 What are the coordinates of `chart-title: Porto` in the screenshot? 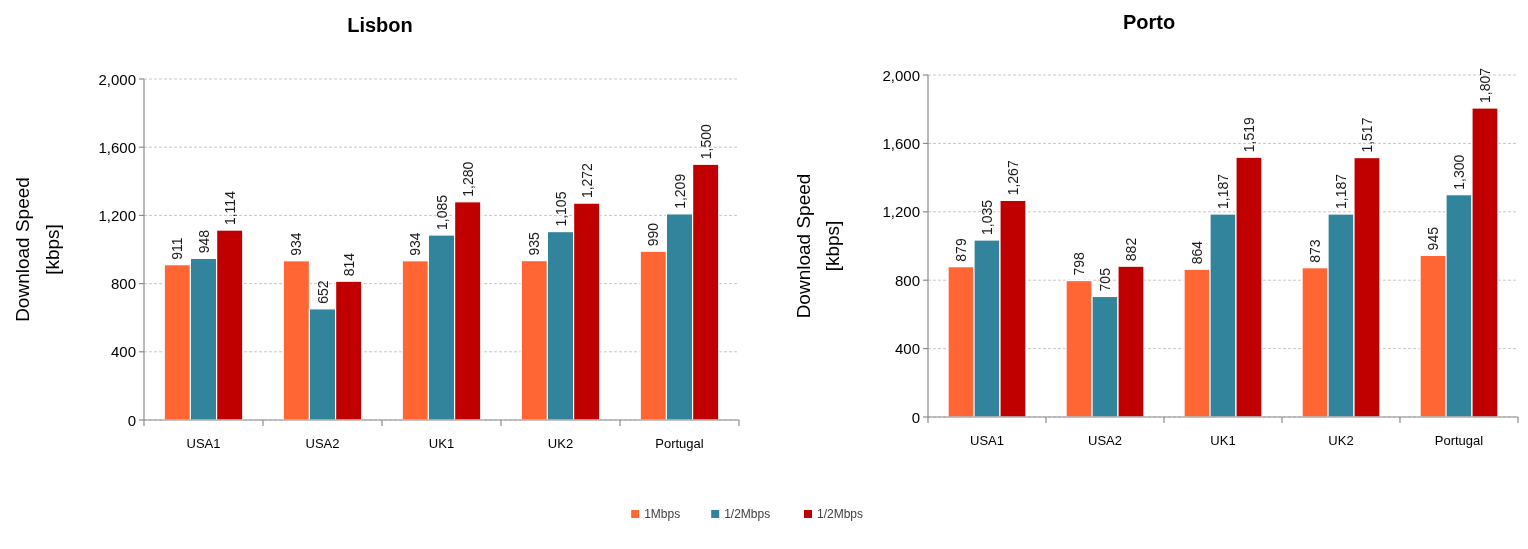 It's located at (1149, 22).